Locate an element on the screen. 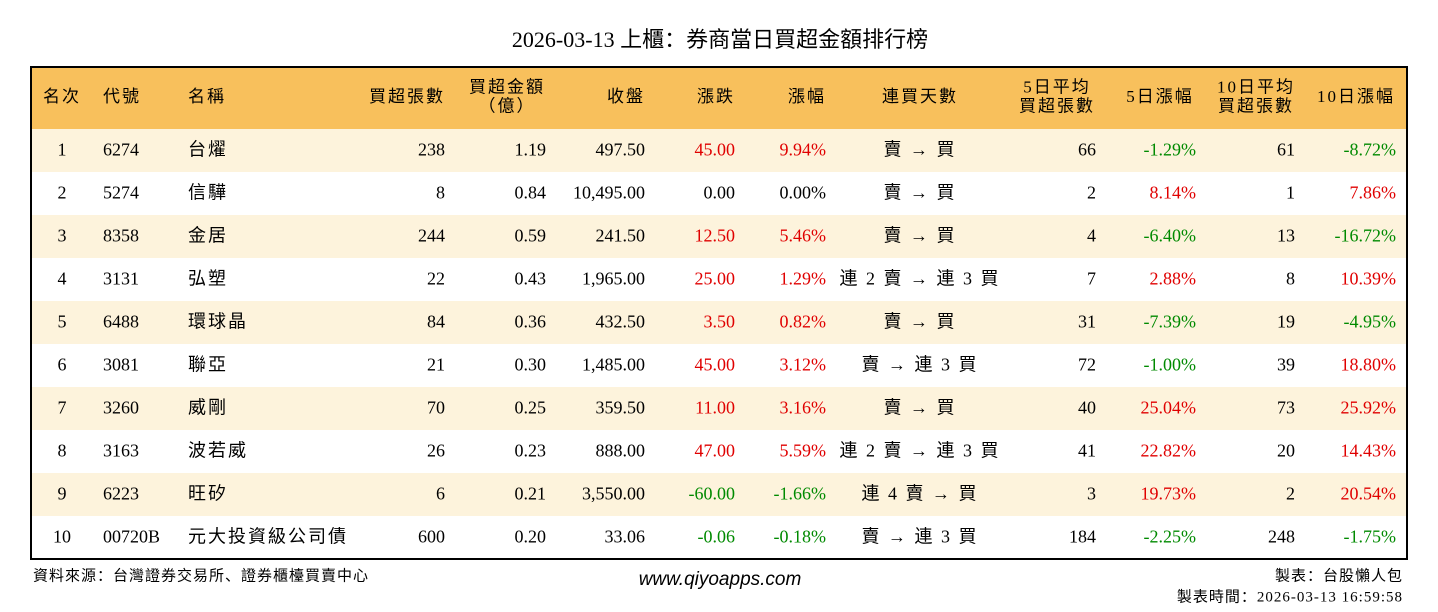 The width and height of the screenshot is (1438, 612). cell: 3 is located at coordinates (1091, 494).